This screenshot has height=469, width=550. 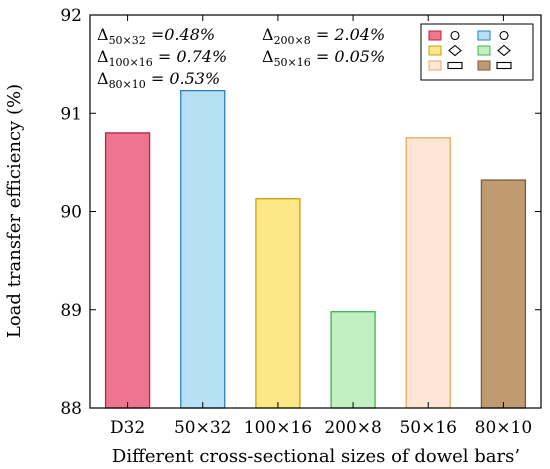 What do you see at coordinates (158, 80) in the screenshot?
I see `annotation-delta: Δ80×10 = 0.53%` at bounding box center [158, 80].